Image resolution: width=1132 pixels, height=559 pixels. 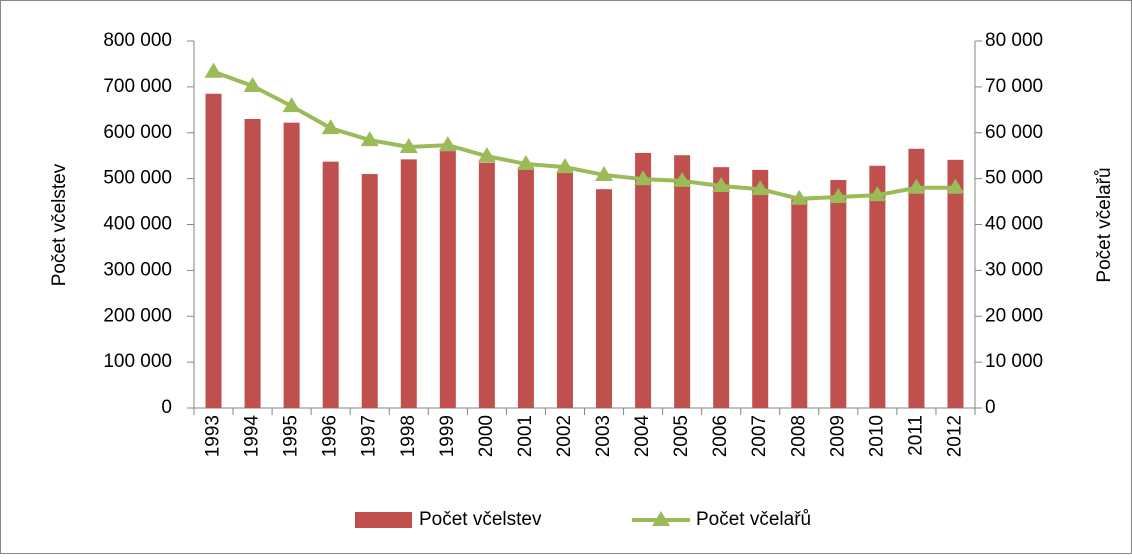 What do you see at coordinates (1014, 315) in the screenshot?
I see `y2-tick-label: 20 000` at bounding box center [1014, 315].